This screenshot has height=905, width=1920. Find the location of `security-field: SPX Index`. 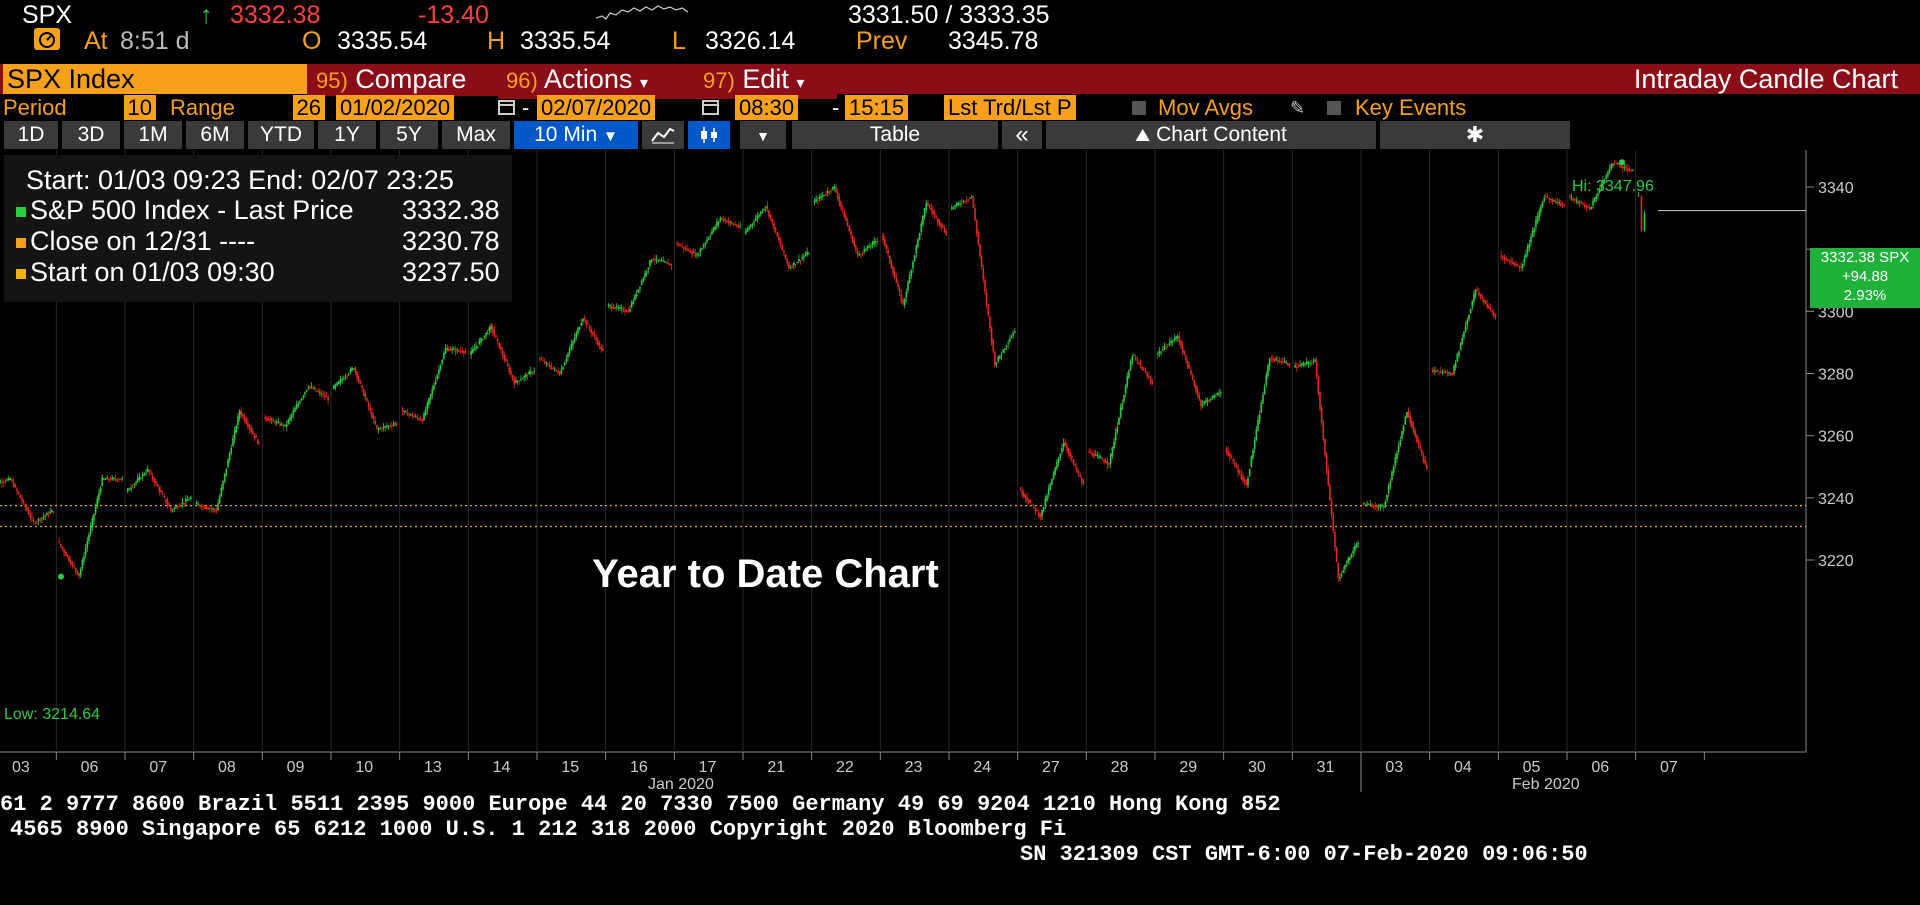

security-field: SPX Index is located at coordinates (155, 79).